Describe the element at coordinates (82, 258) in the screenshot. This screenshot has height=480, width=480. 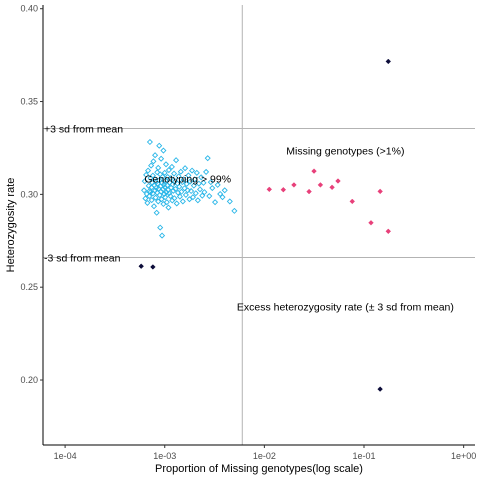
I see `annotation-label: -3 sd from mean` at that location.